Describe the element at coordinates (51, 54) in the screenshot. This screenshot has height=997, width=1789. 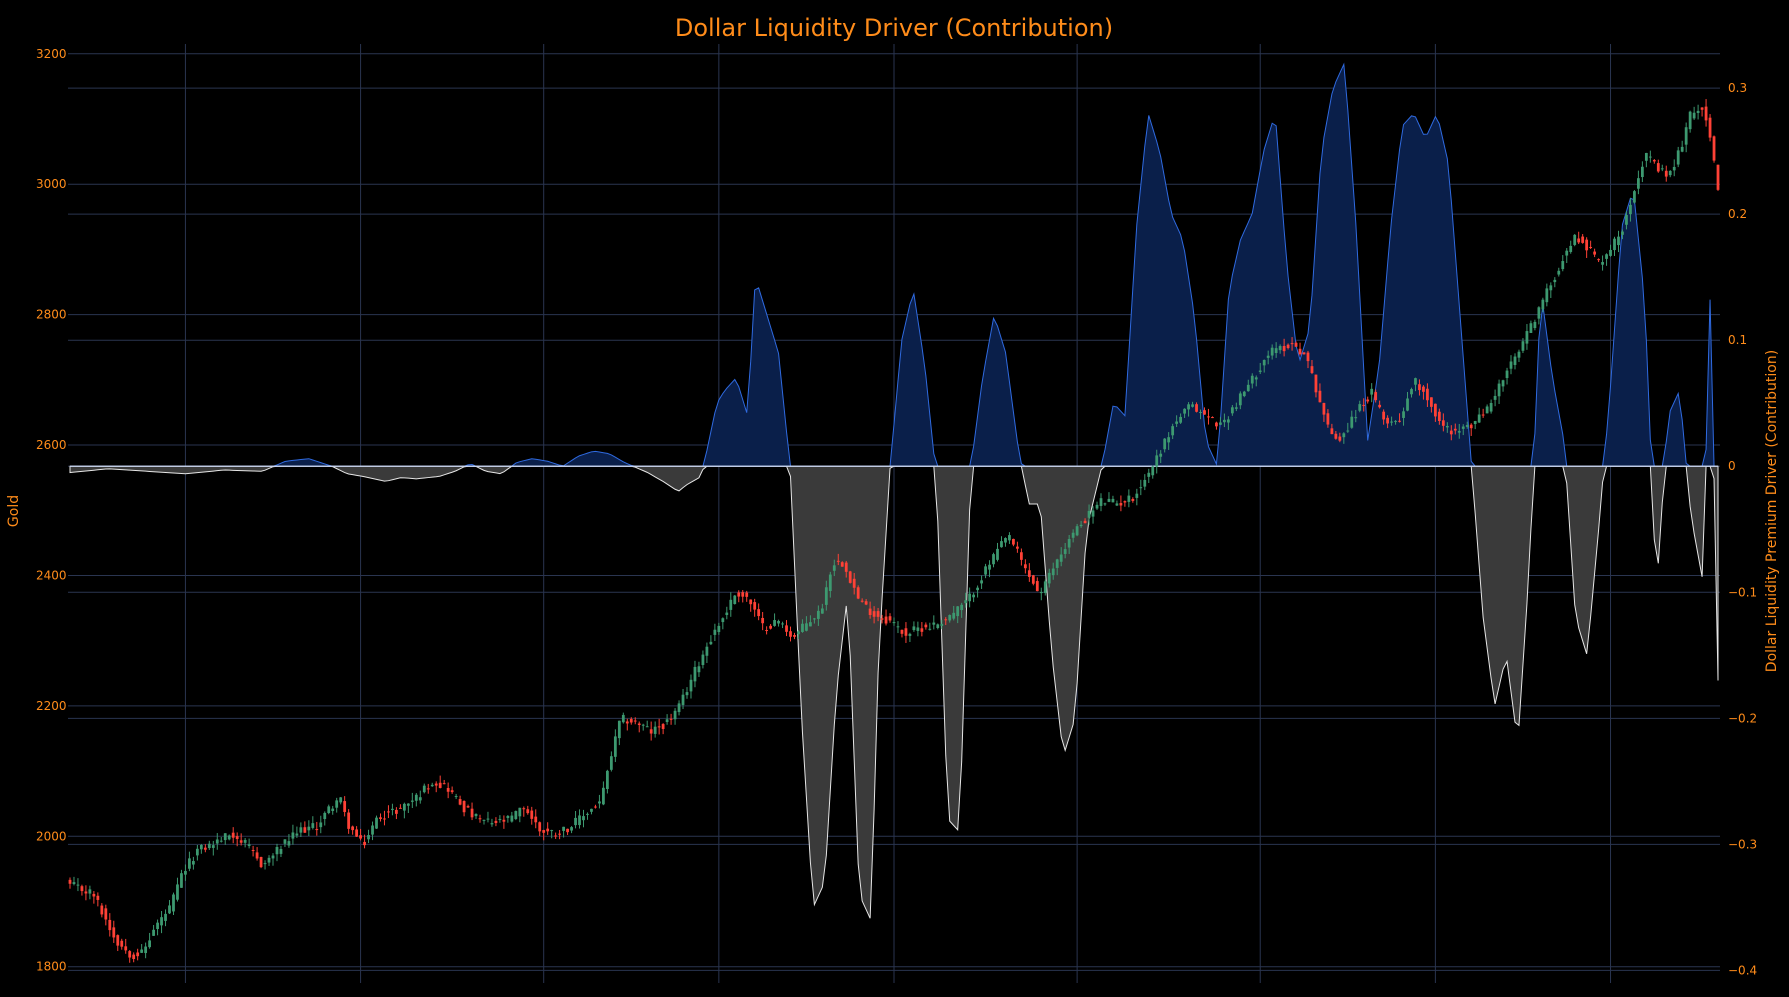
I see `left-tick-label: 3200` at that location.